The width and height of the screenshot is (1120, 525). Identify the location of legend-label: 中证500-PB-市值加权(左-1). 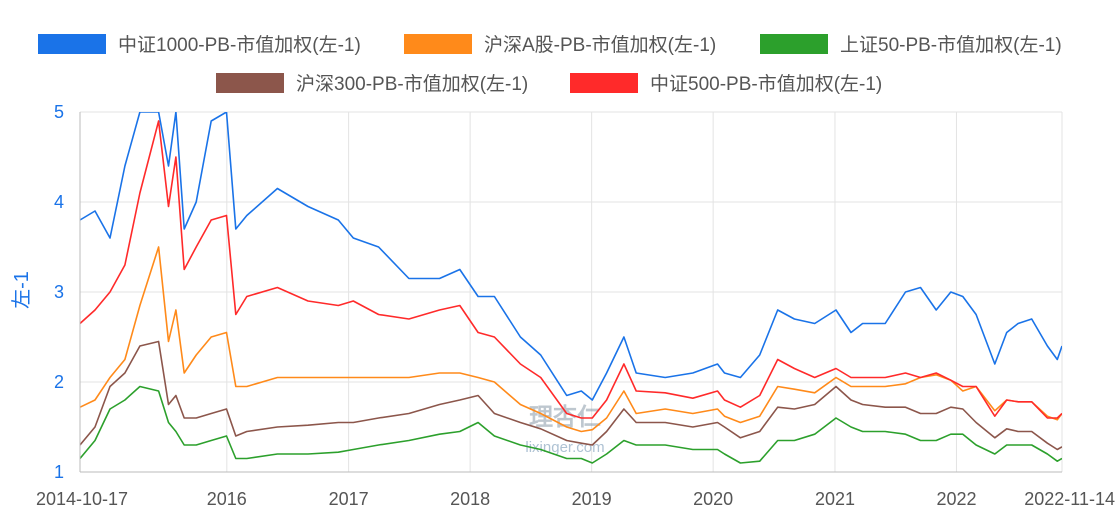
(766, 84).